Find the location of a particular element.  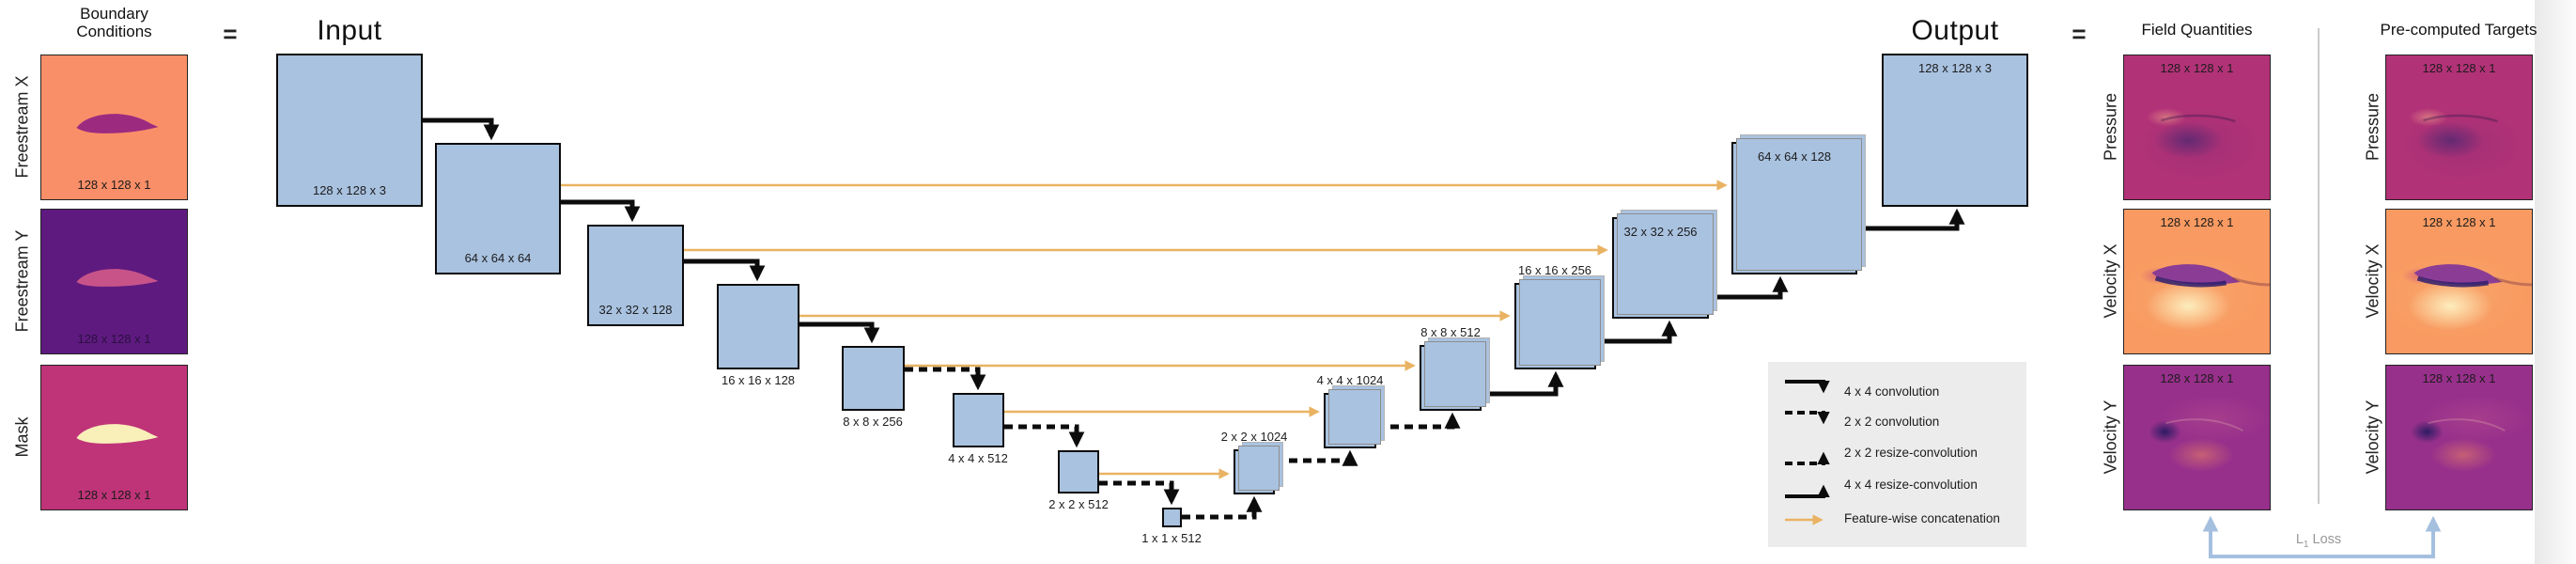

field-velocity-x-image: 128 x 128 x 1 is located at coordinates (2197, 281).